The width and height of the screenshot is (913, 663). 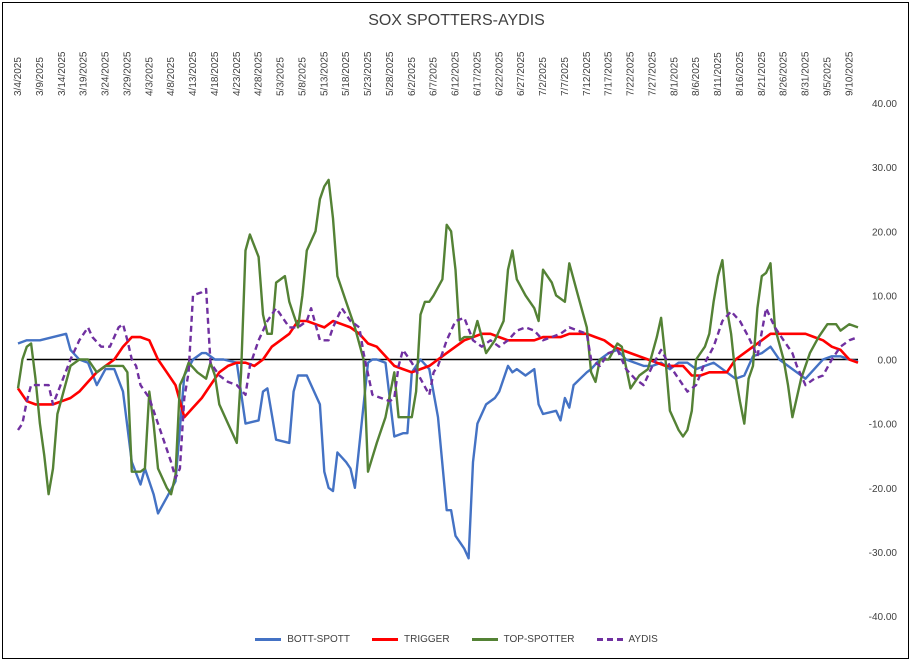 What do you see at coordinates (427, 639) in the screenshot?
I see `legend-label: TRIGGER` at bounding box center [427, 639].